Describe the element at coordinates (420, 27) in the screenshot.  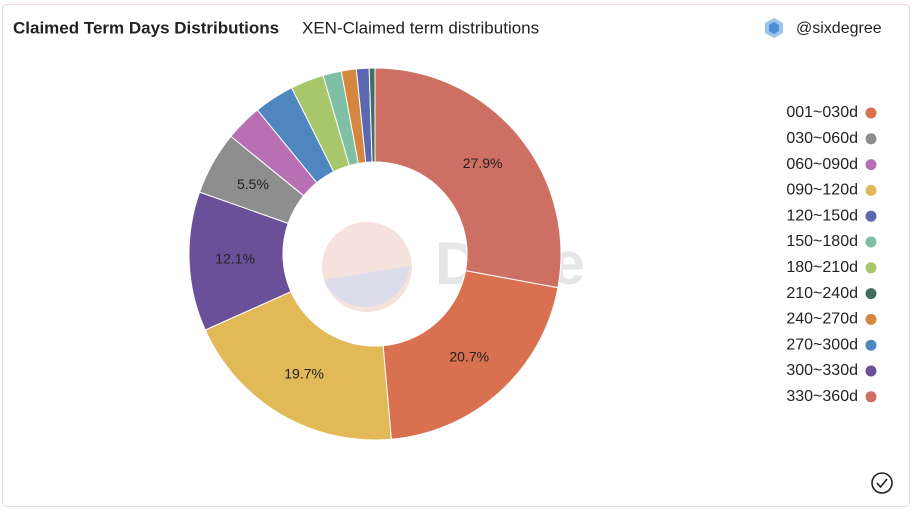
I see `chart-subtitle: XEN-Claimed term distributions` at that location.